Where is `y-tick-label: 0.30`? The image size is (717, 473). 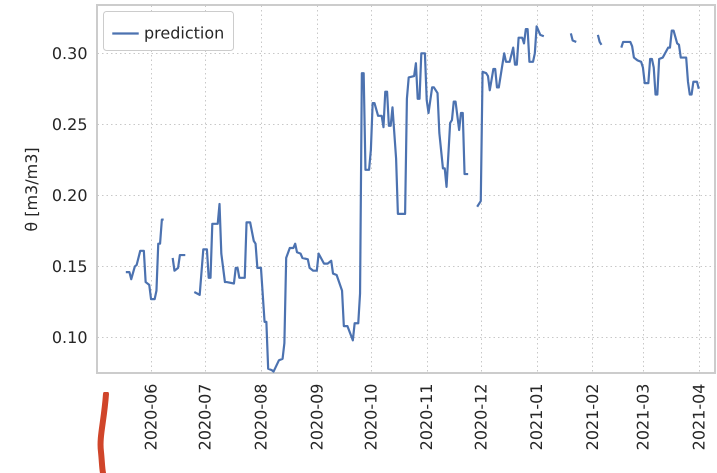 y-tick-label: 0.30 is located at coordinates (70, 53).